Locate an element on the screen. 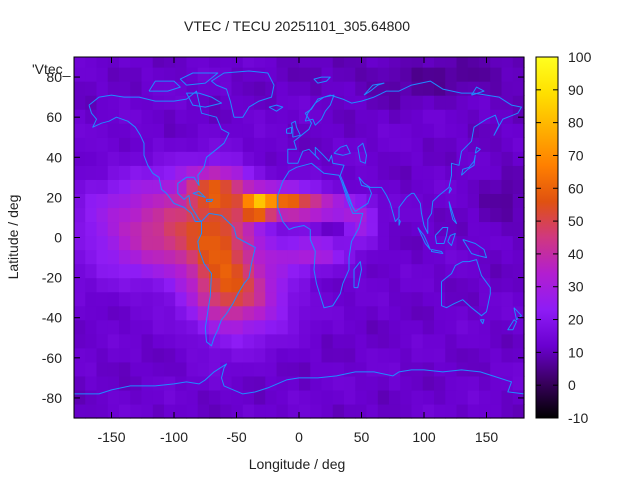  colorbar-tick-label: 40 is located at coordinates (576, 254).